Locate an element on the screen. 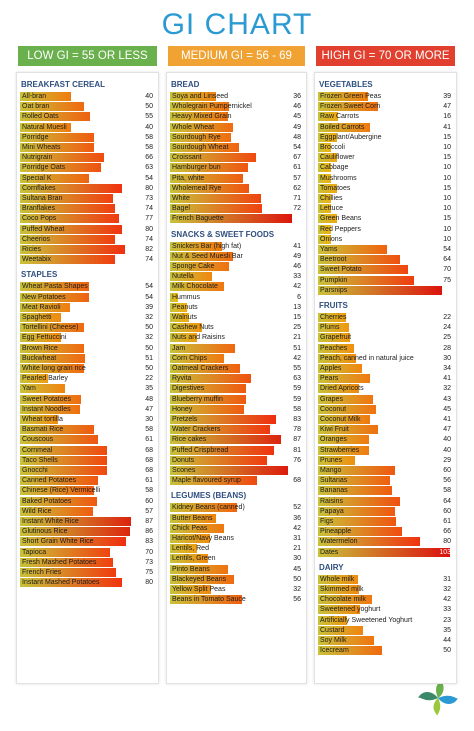 Image resolution: width=474 pixels, height=731 pixels. food-name: Instant Noodles is located at coordinates (46, 409).